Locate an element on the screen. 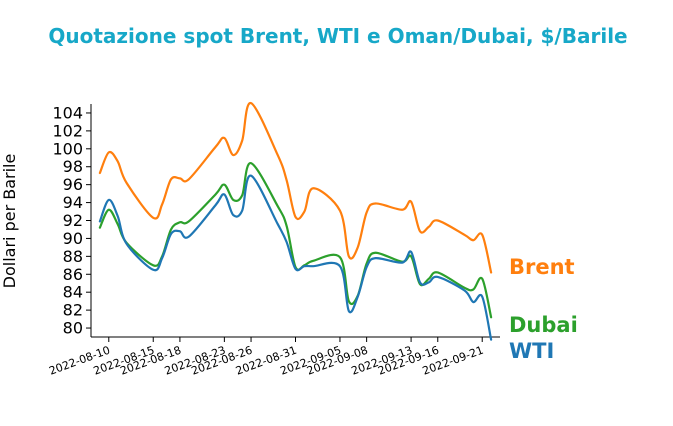 This screenshot has height=426, width=673. y-tick-label: 84 is located at coordinates (73, 292).